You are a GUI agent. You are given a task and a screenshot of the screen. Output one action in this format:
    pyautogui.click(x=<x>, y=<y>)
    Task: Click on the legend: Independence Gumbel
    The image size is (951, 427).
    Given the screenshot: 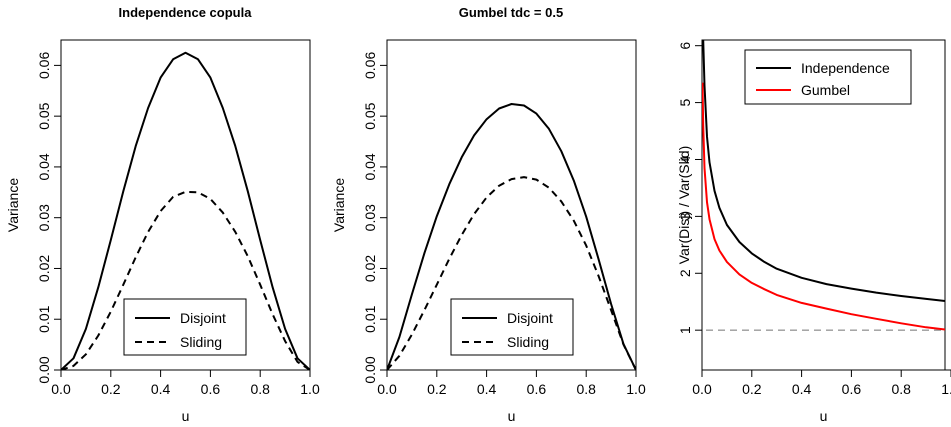 What is the action you would take?
    pyautogui.click(x=828, y=77)
    